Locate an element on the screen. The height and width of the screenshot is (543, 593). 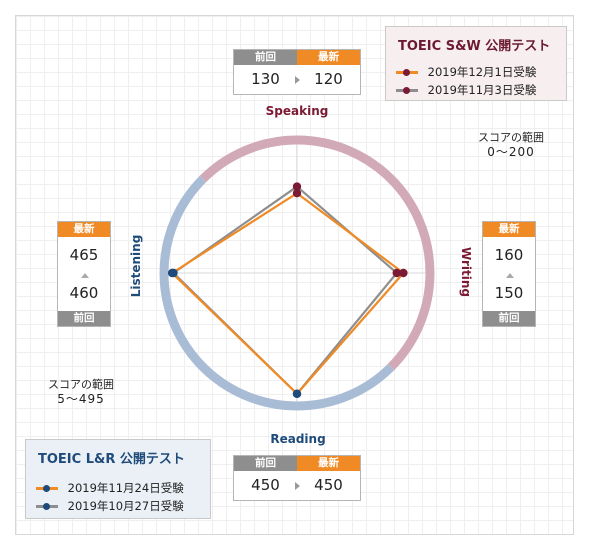
sw-legend-latest-label: 2019年12月1日受験 is located at coordinates (482, 72).